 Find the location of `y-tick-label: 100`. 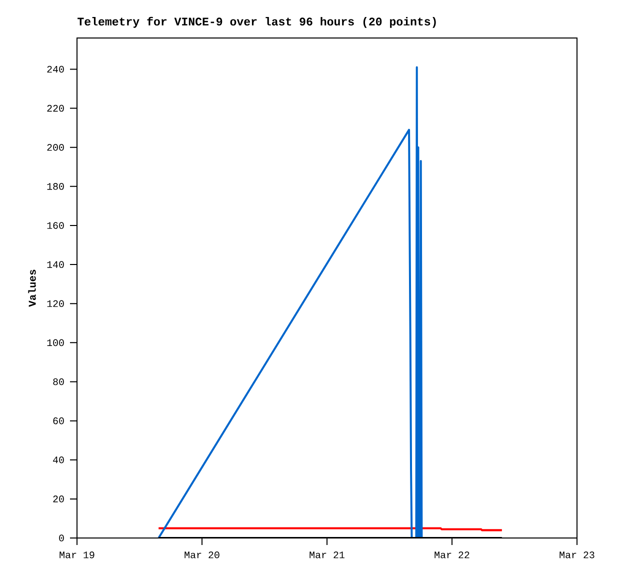

y-tick-label: 100 is located at coordinates (55, 342).